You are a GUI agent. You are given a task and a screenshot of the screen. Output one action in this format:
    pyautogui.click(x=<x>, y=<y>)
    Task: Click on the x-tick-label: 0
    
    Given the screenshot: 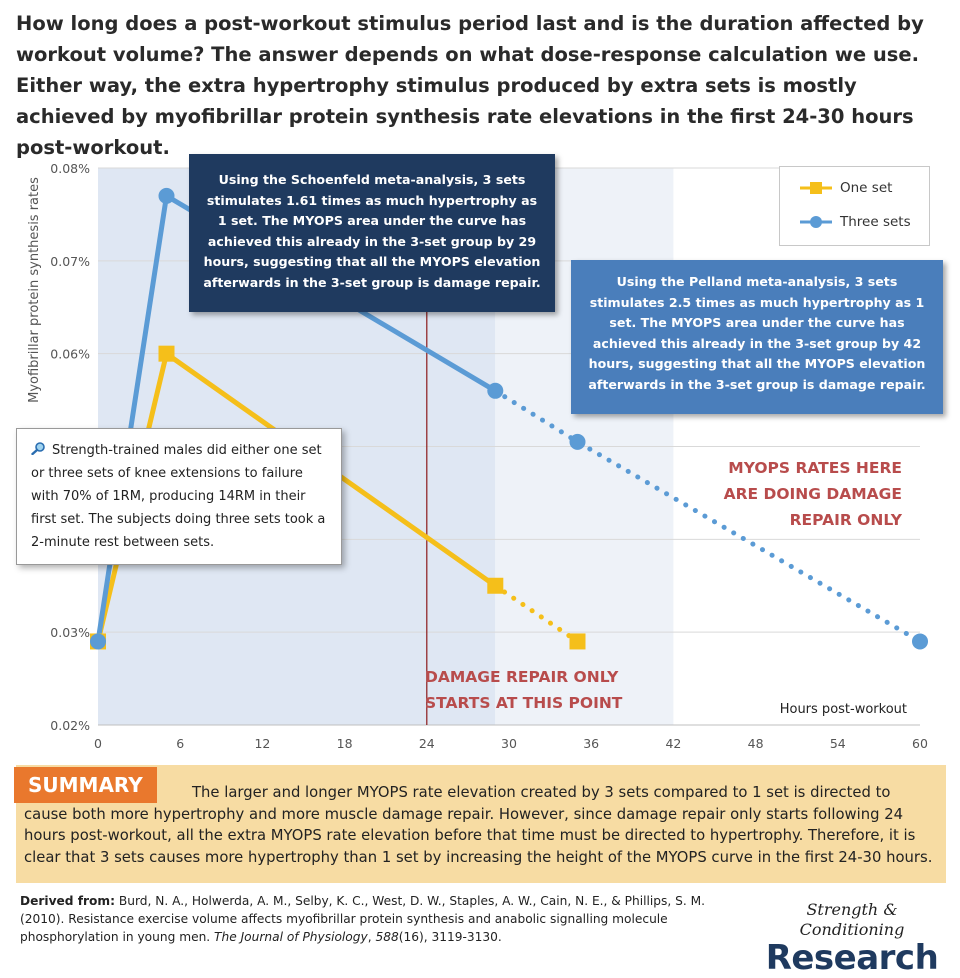 What is the action you would take?
    pyautogui.click(x=98, y=743)
    